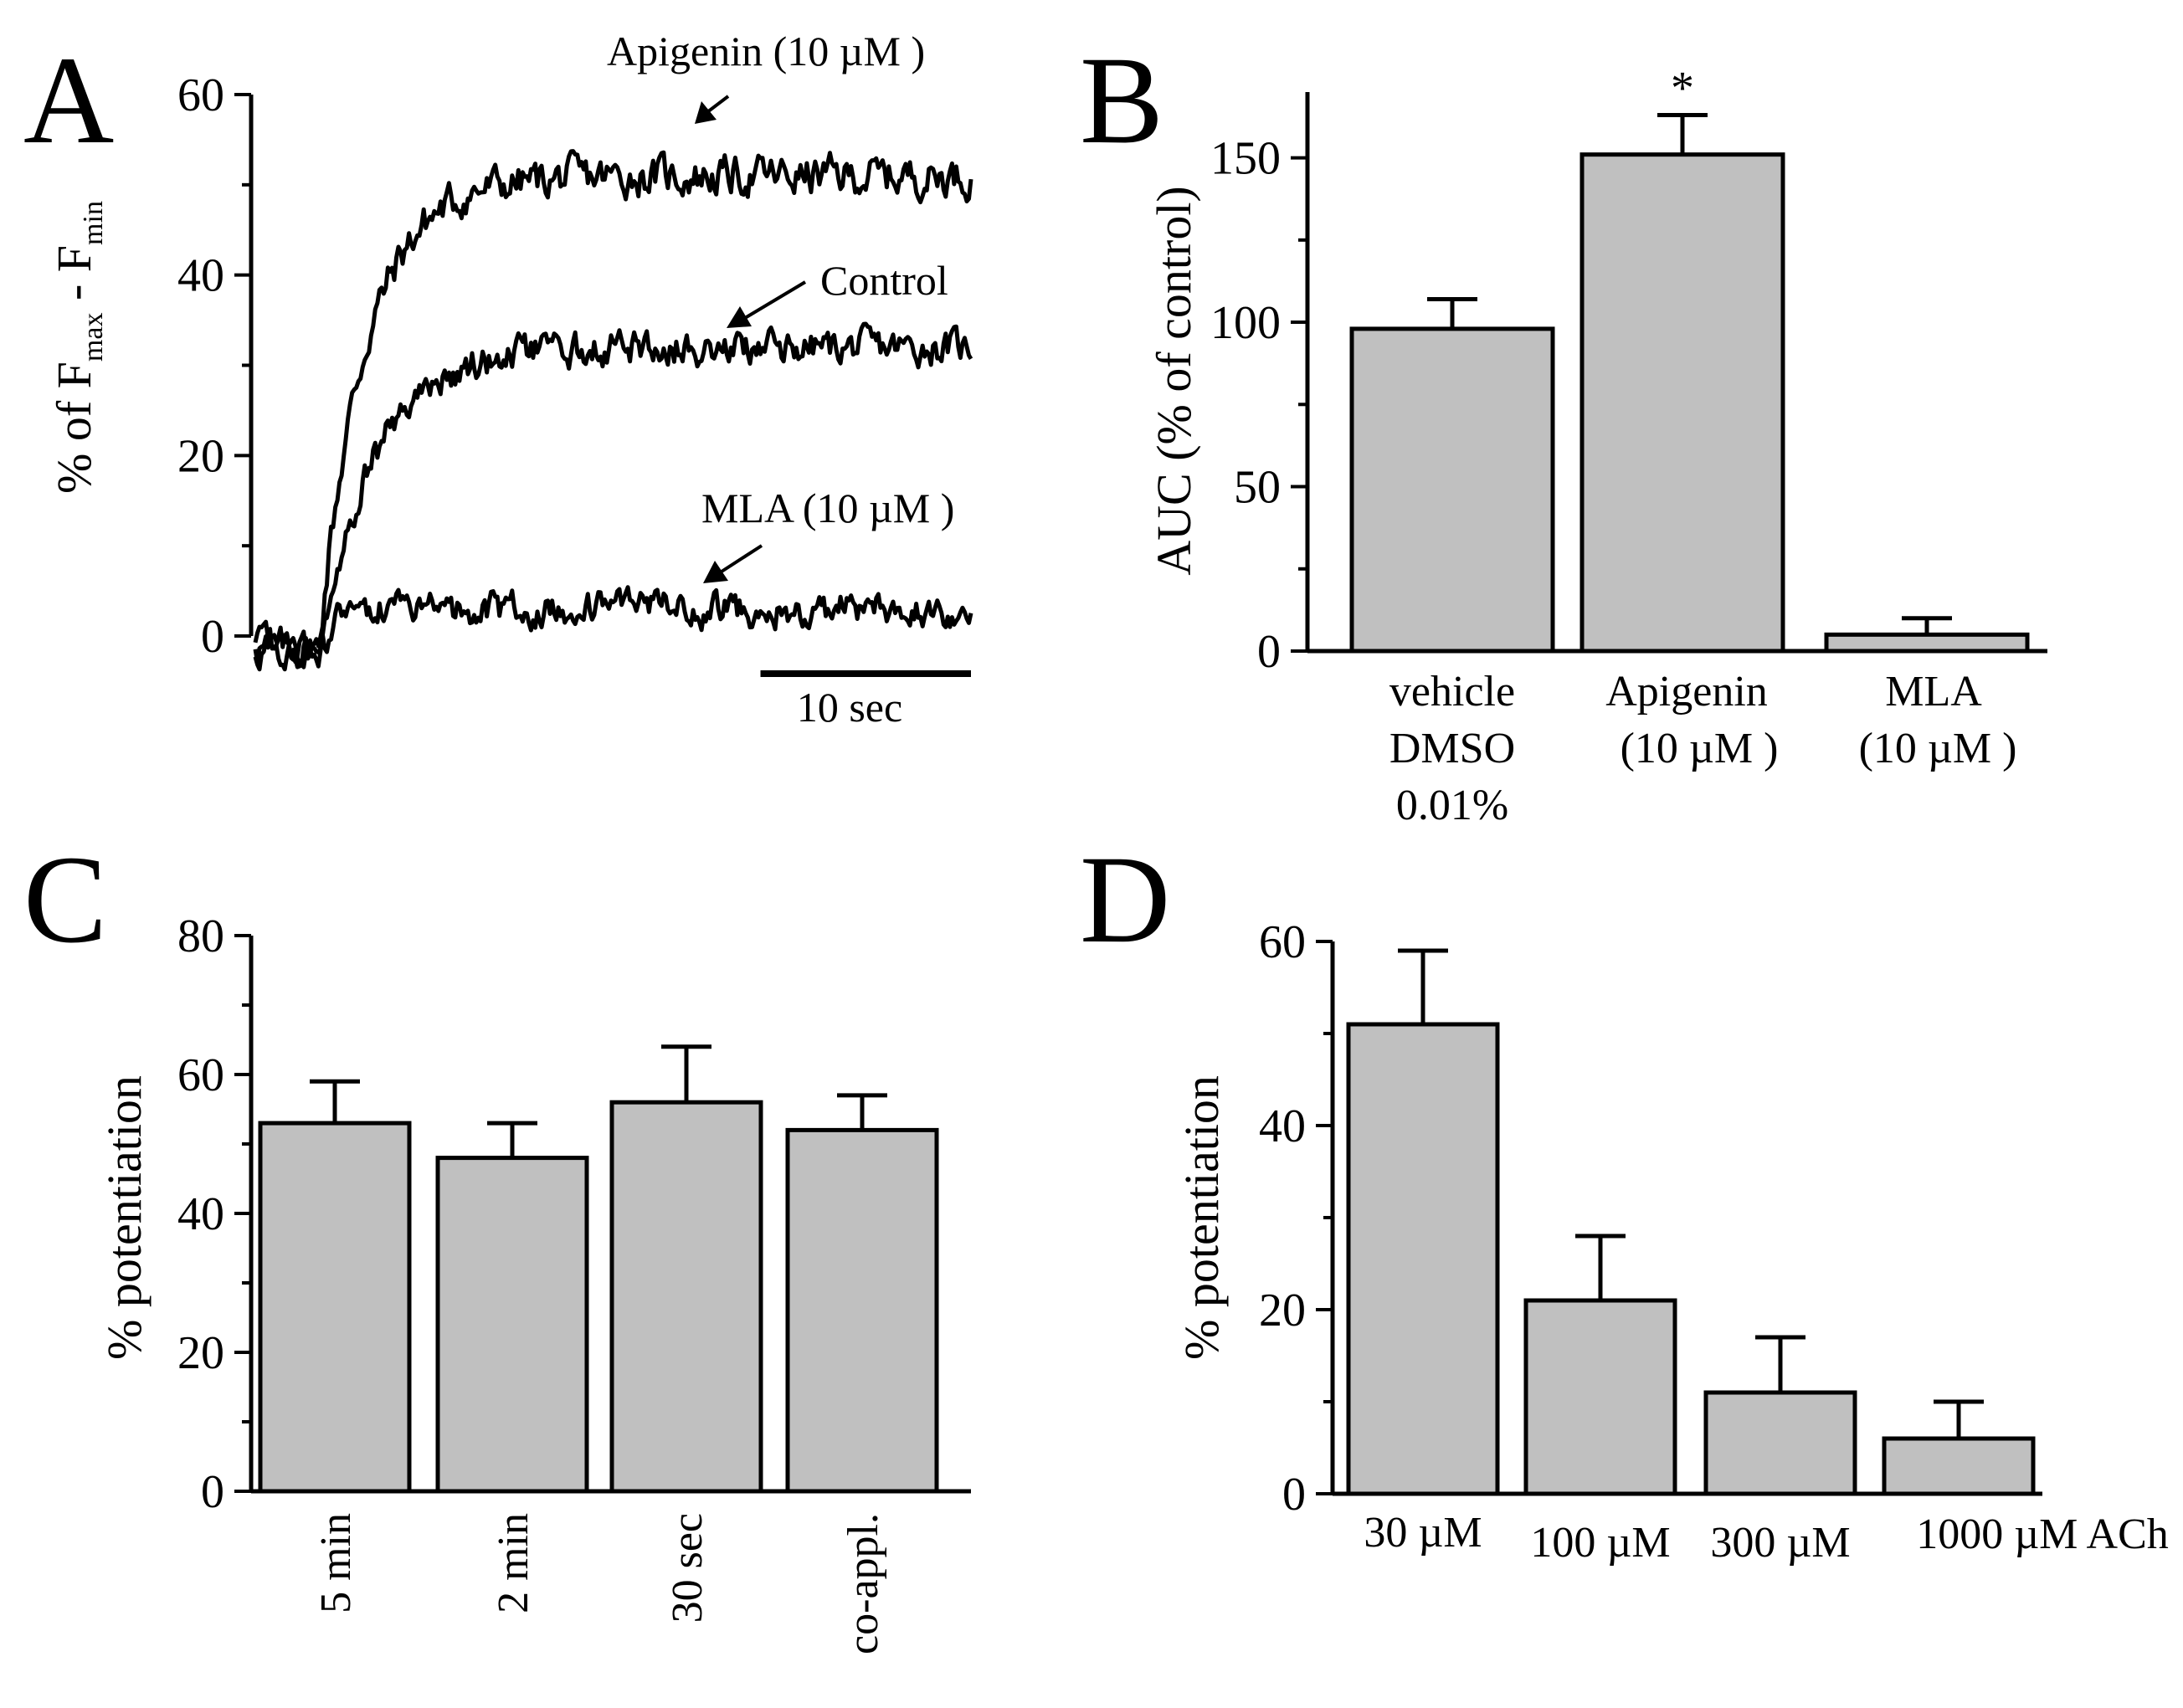  I want to click on panel-c-tick-label: 20, so click(200, 1353).